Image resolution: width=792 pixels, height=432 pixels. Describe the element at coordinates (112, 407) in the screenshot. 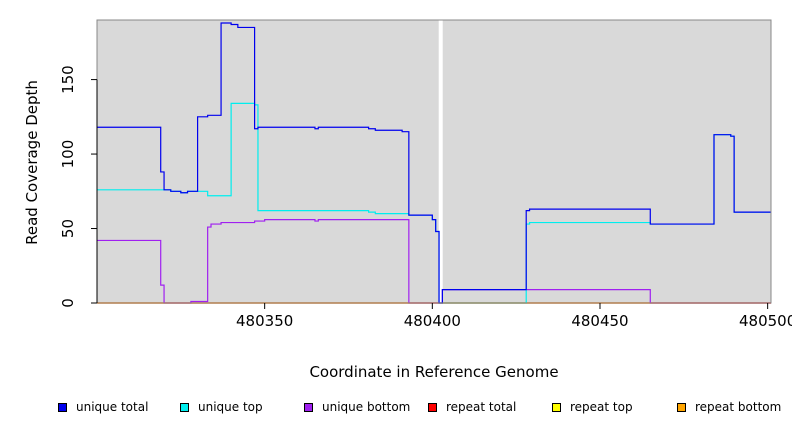

I see `legend-label: unique total` at that location.